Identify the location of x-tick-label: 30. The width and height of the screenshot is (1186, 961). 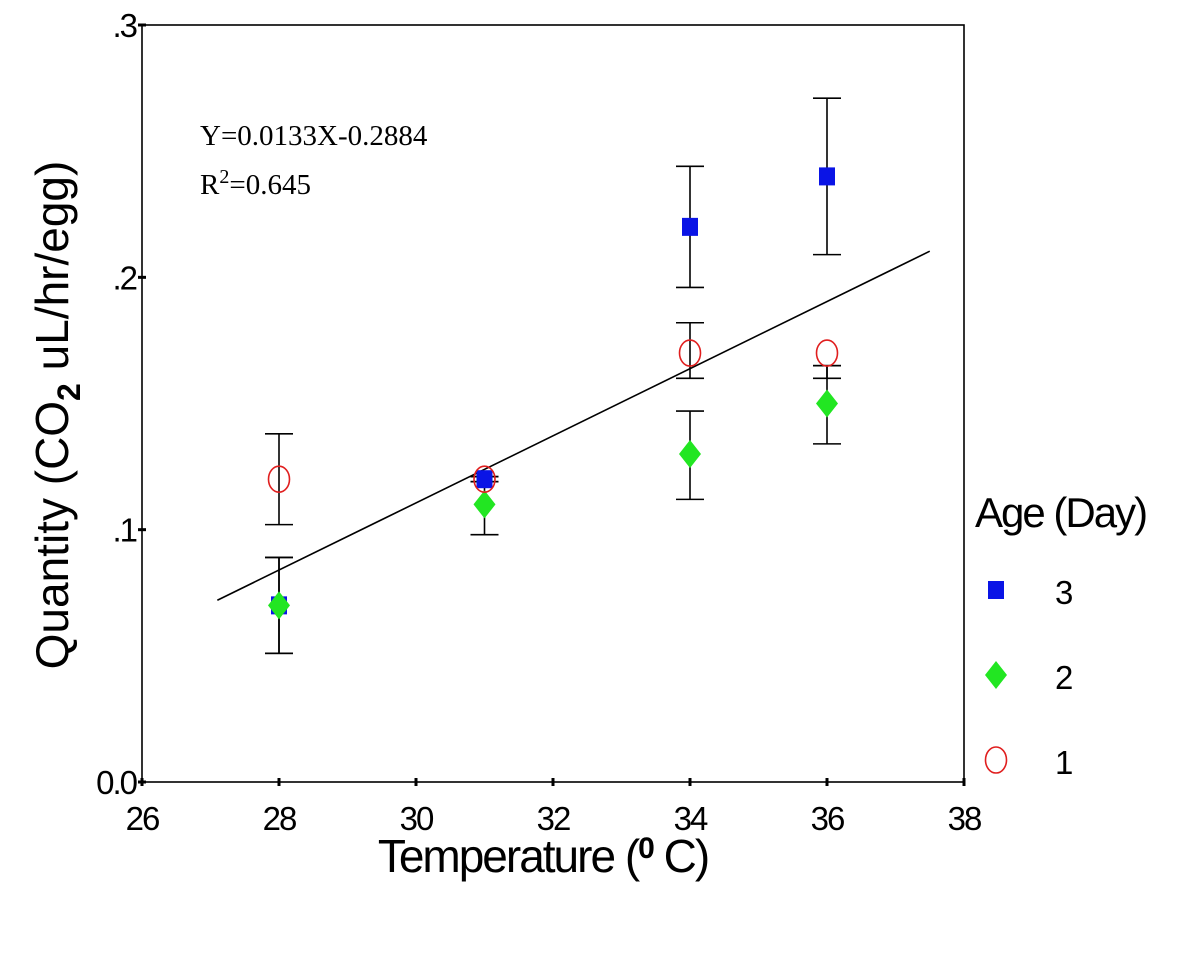
(417, 818).